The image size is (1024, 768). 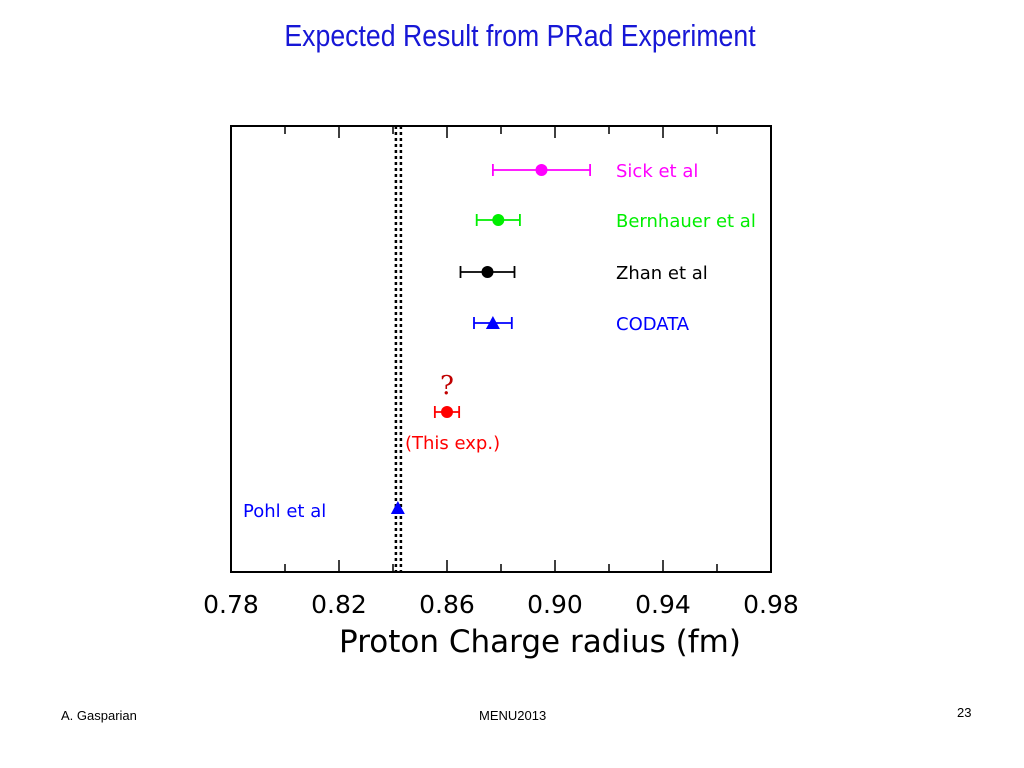 What do you see at coordinates (513, 715) in the screenshot?
I see `footer-conference: MENU2013` at bounding box center [513, 715].